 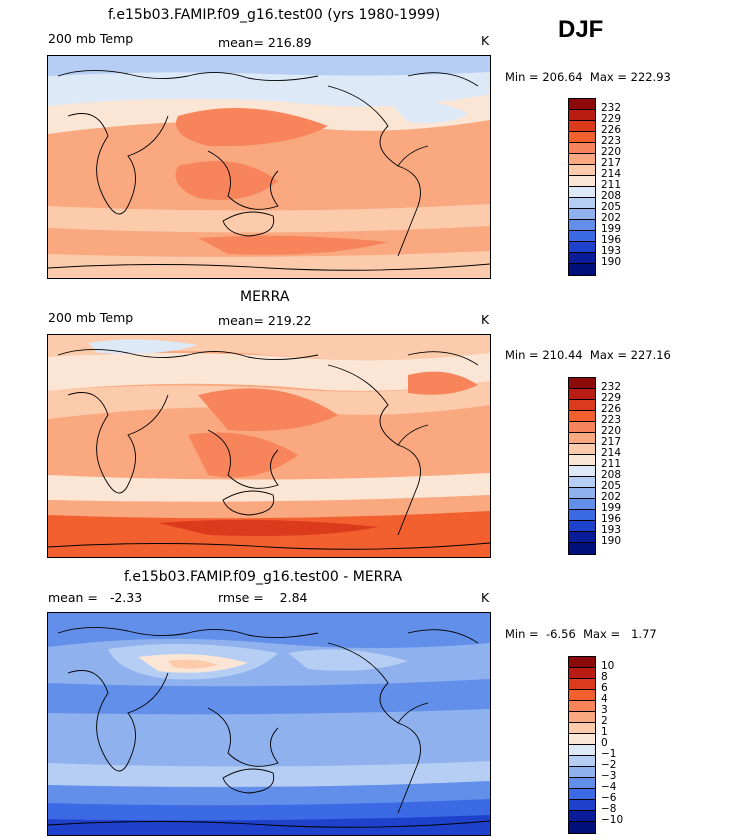 What do you see at coordinates (485, 597) in the screenshot?
I see `units-label: K` at bounding box center [485, 597].